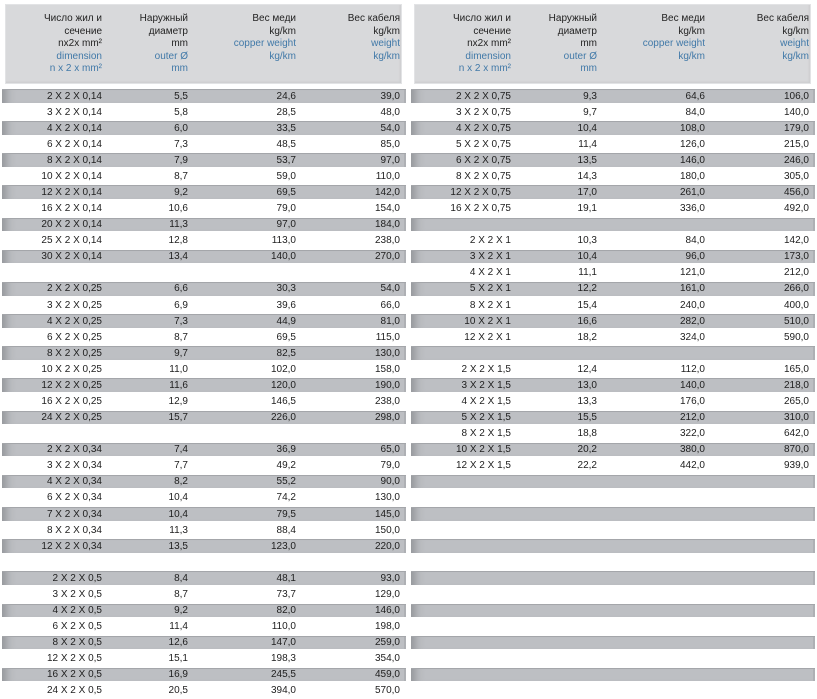 This screenshot has width=817, height=699. What do you see at coordinates (77, 643) in the screenshot?
I see `cell-dimension: 8 X 2 X 0,5` at bounding box center [77, 643].